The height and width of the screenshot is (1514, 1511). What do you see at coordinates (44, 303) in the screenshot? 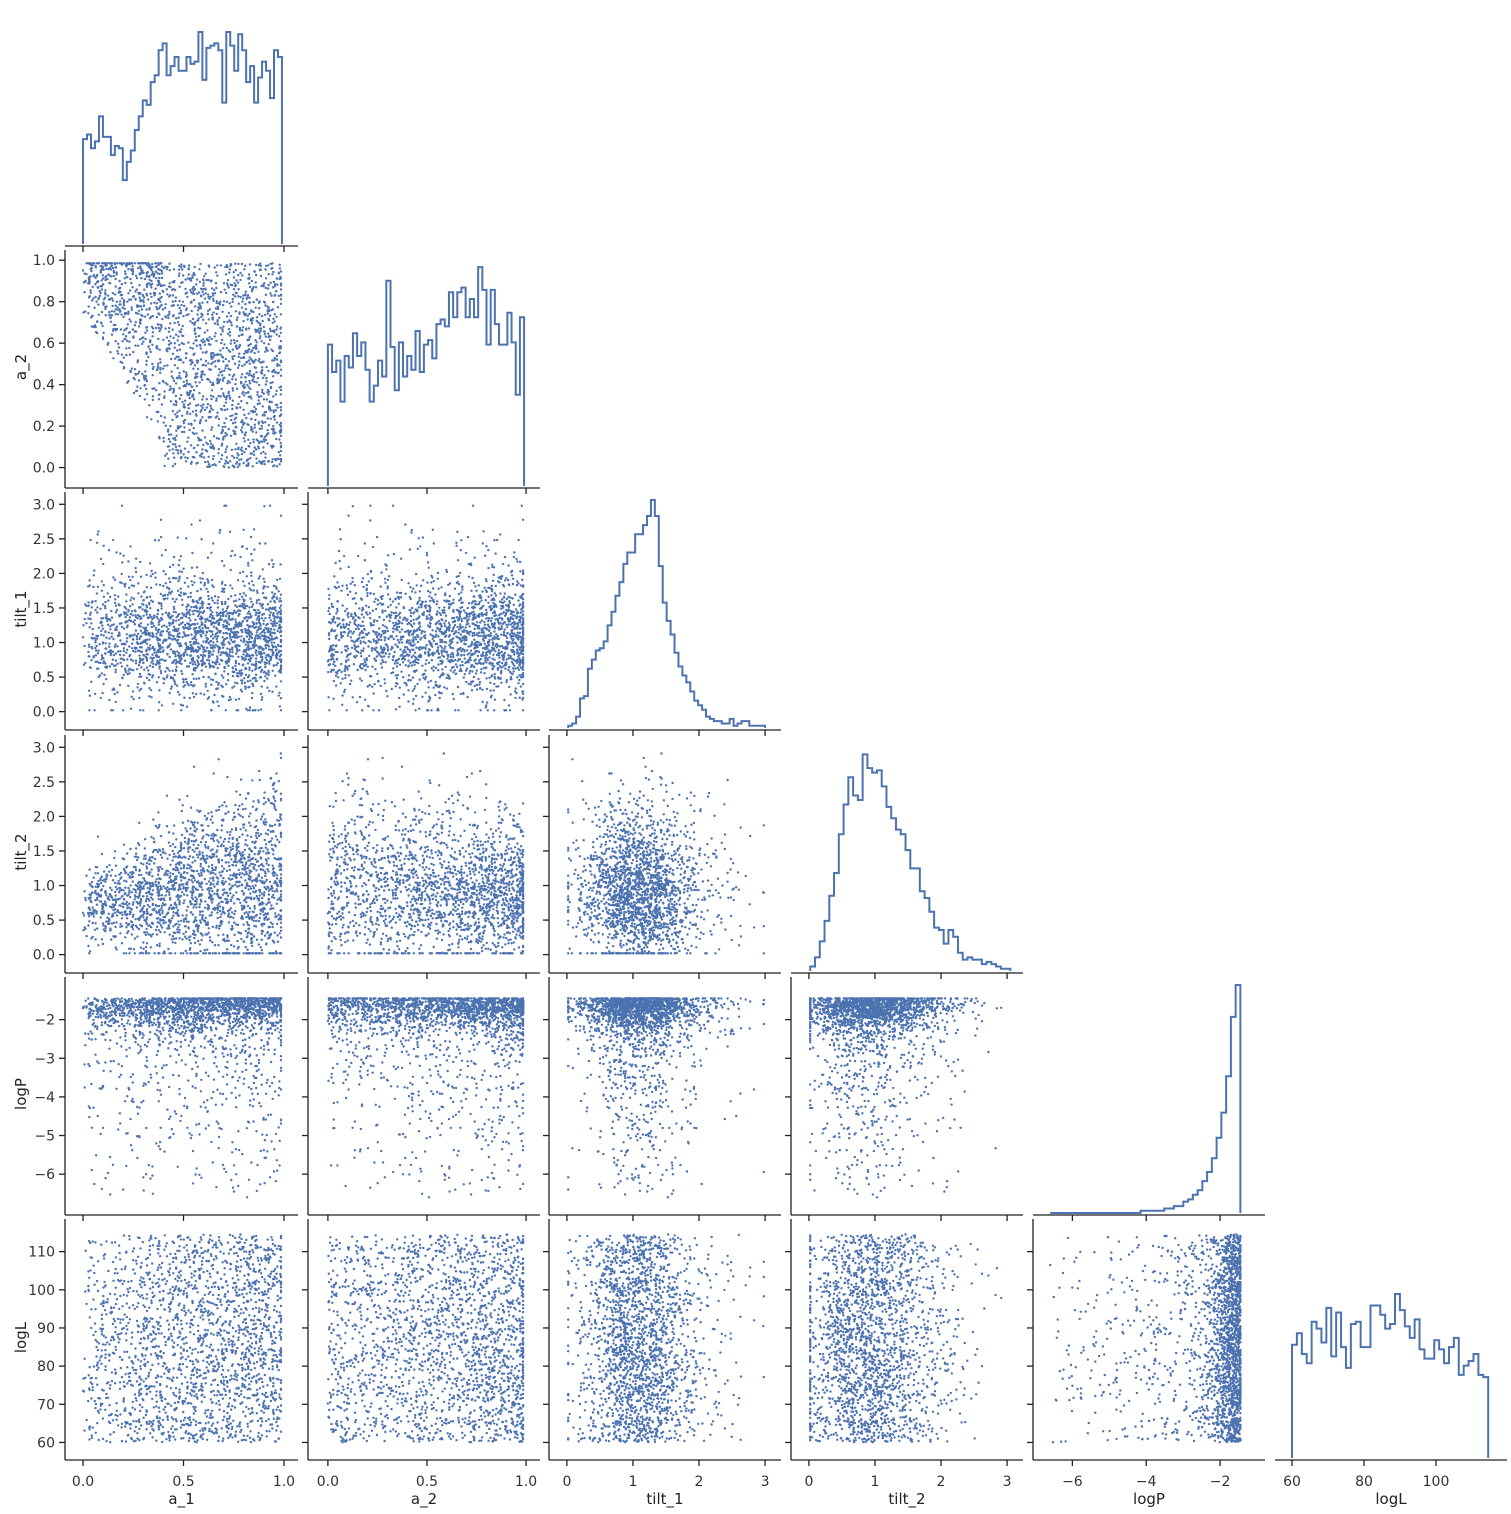
I see `y-tick-label: 0.8` at bounding box center [44, 303].